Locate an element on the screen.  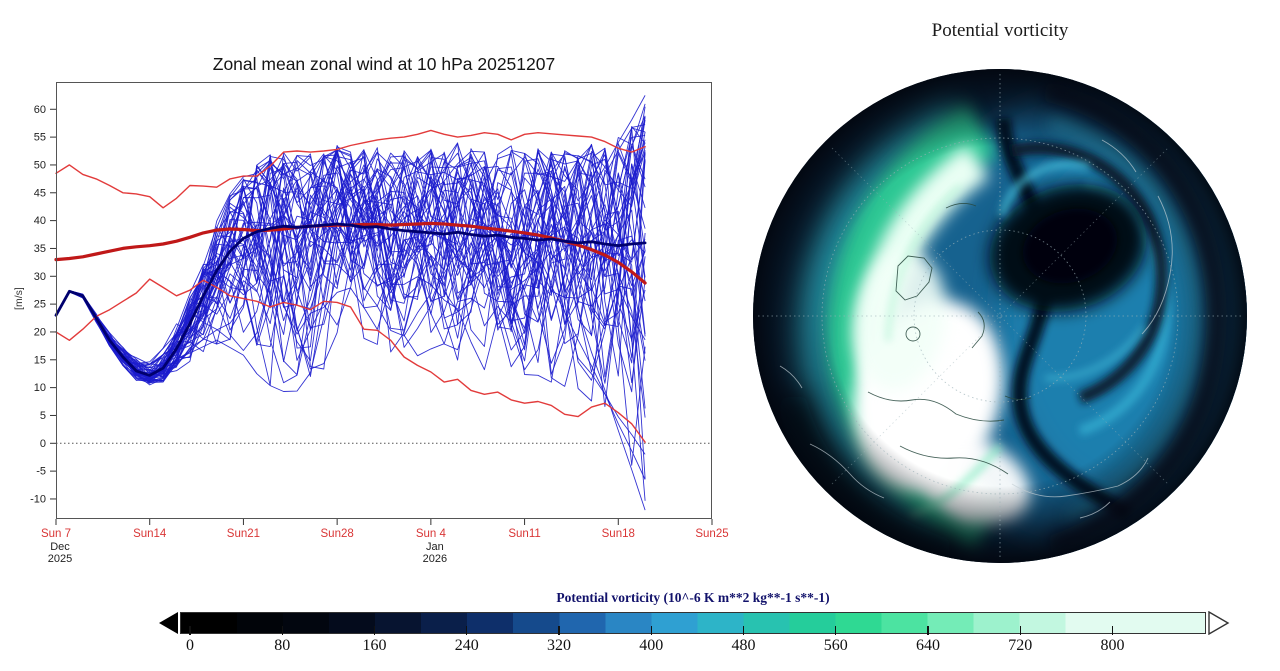
series-climatology_lower is located at coordinates (350, 360).